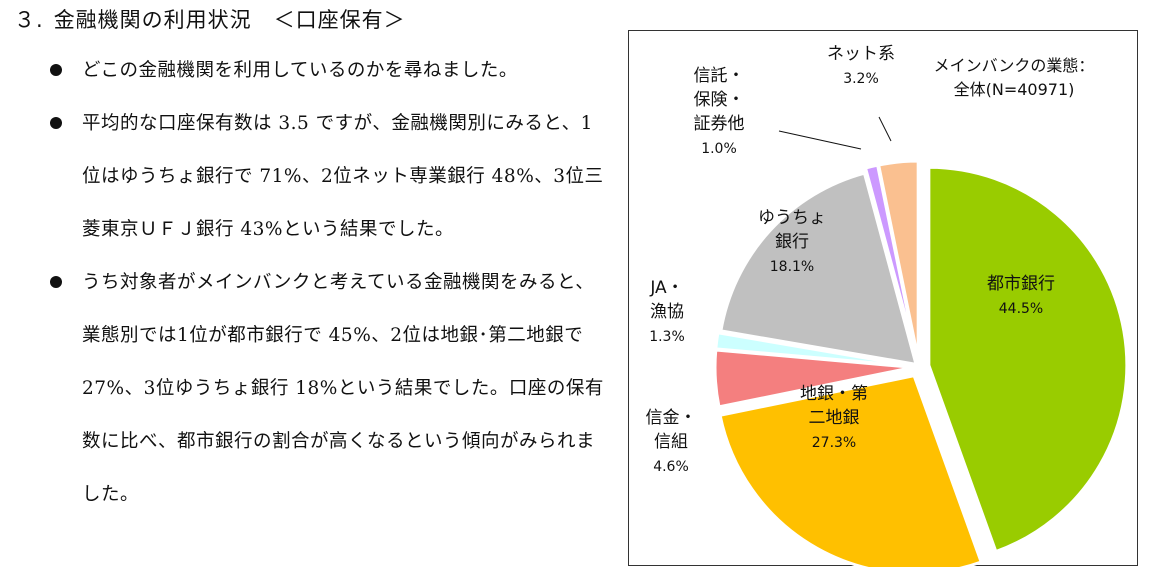 Image resolution: width=1176 pixels, height=582 pixels. I want to click on slice-label: JA・漁協 1.3%, so click(667, 311).